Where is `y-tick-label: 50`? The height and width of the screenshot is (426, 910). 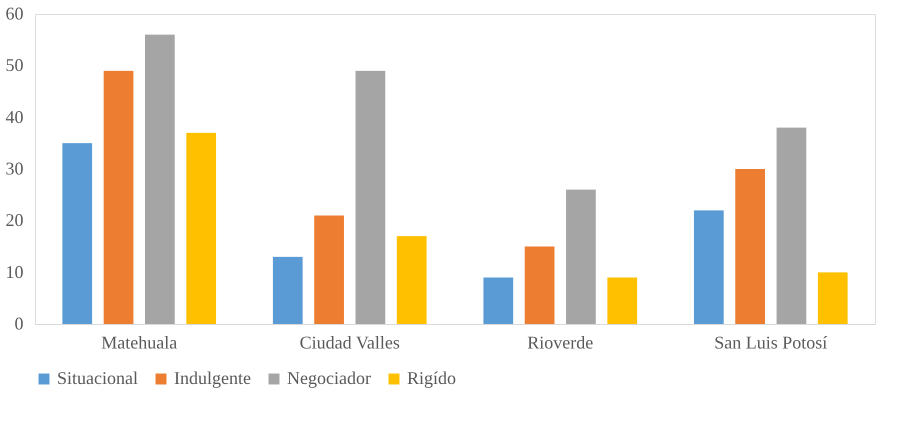 y-tick-label: 50 is located at coordinates (15, 65).